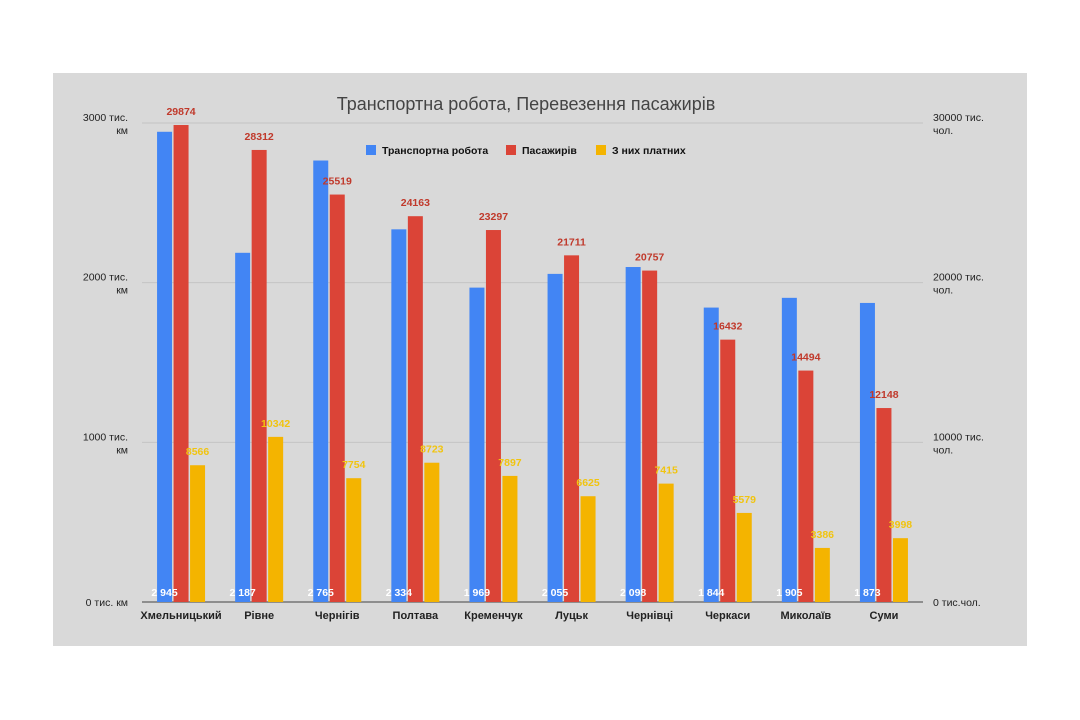 This screenshot has height=720, width=1080. Describe the element at coordinates (493, 217) in the screenshot. I see `data-label: 23297` at that location.